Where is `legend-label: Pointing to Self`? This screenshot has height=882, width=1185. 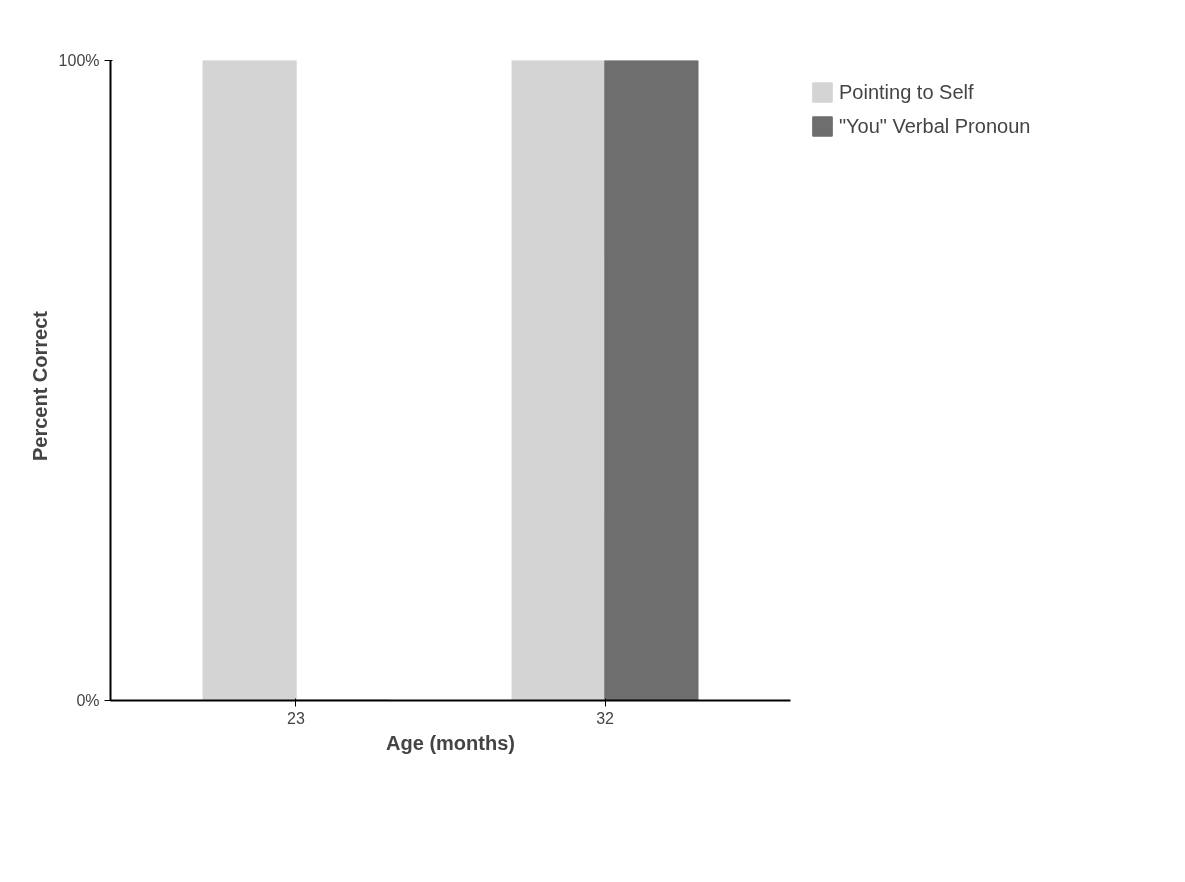
legend-label: Pointing to Self is located at coordinates (906, 92).